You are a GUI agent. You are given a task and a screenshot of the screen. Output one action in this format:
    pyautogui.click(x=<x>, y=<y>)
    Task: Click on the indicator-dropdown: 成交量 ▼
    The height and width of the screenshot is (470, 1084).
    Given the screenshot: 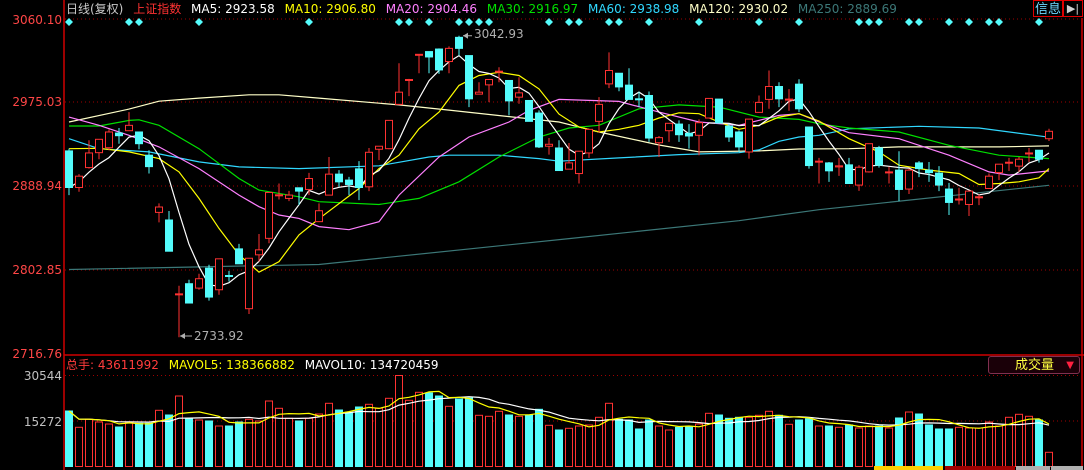 What is the action you would take?
    pyautogui.click(x=1034, y=365)
    